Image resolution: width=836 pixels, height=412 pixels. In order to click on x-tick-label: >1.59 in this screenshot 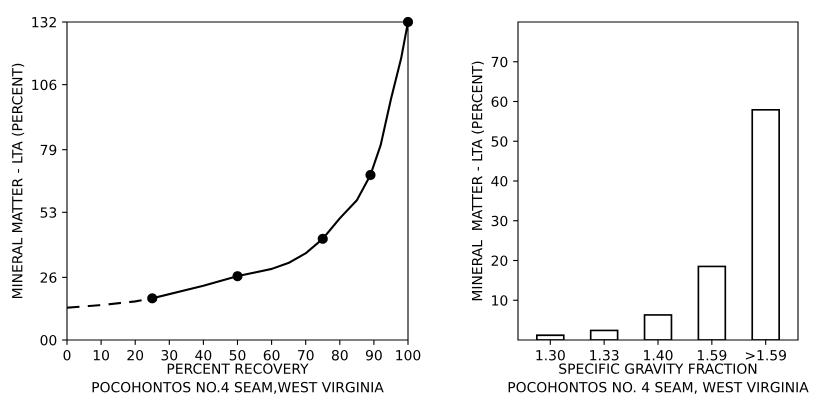, I will do `click(766, 355)`.